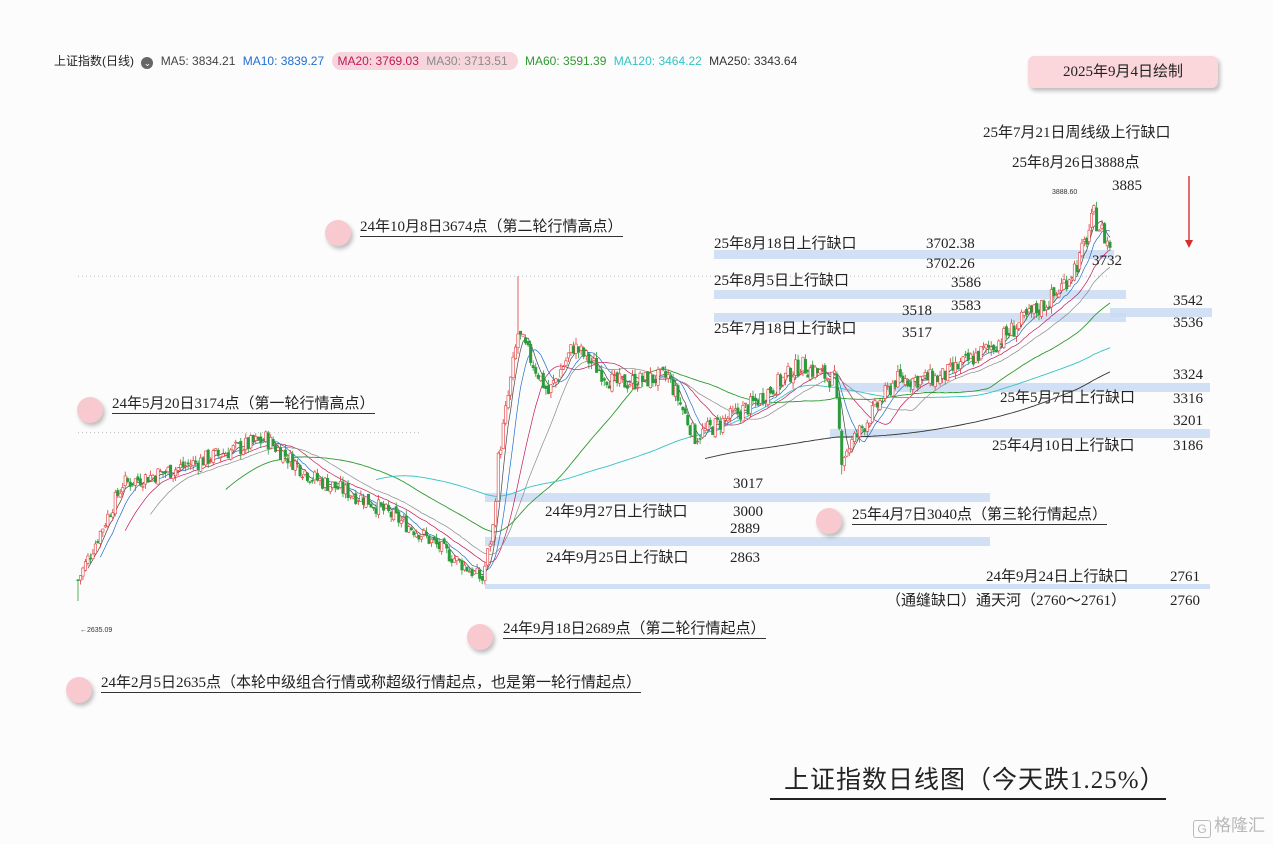 The width and height of the screenshot is (1273, 844). I want to click on level-3000: 3000, so click(748, 512).